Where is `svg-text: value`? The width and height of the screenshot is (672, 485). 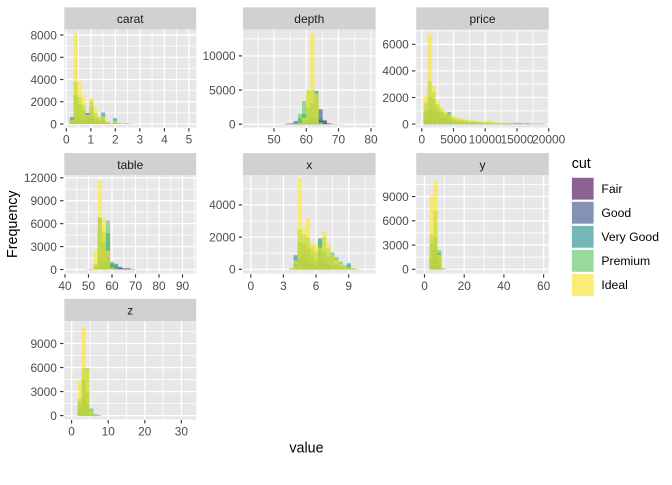
svg-text: value is located at coordinates (306, 448).